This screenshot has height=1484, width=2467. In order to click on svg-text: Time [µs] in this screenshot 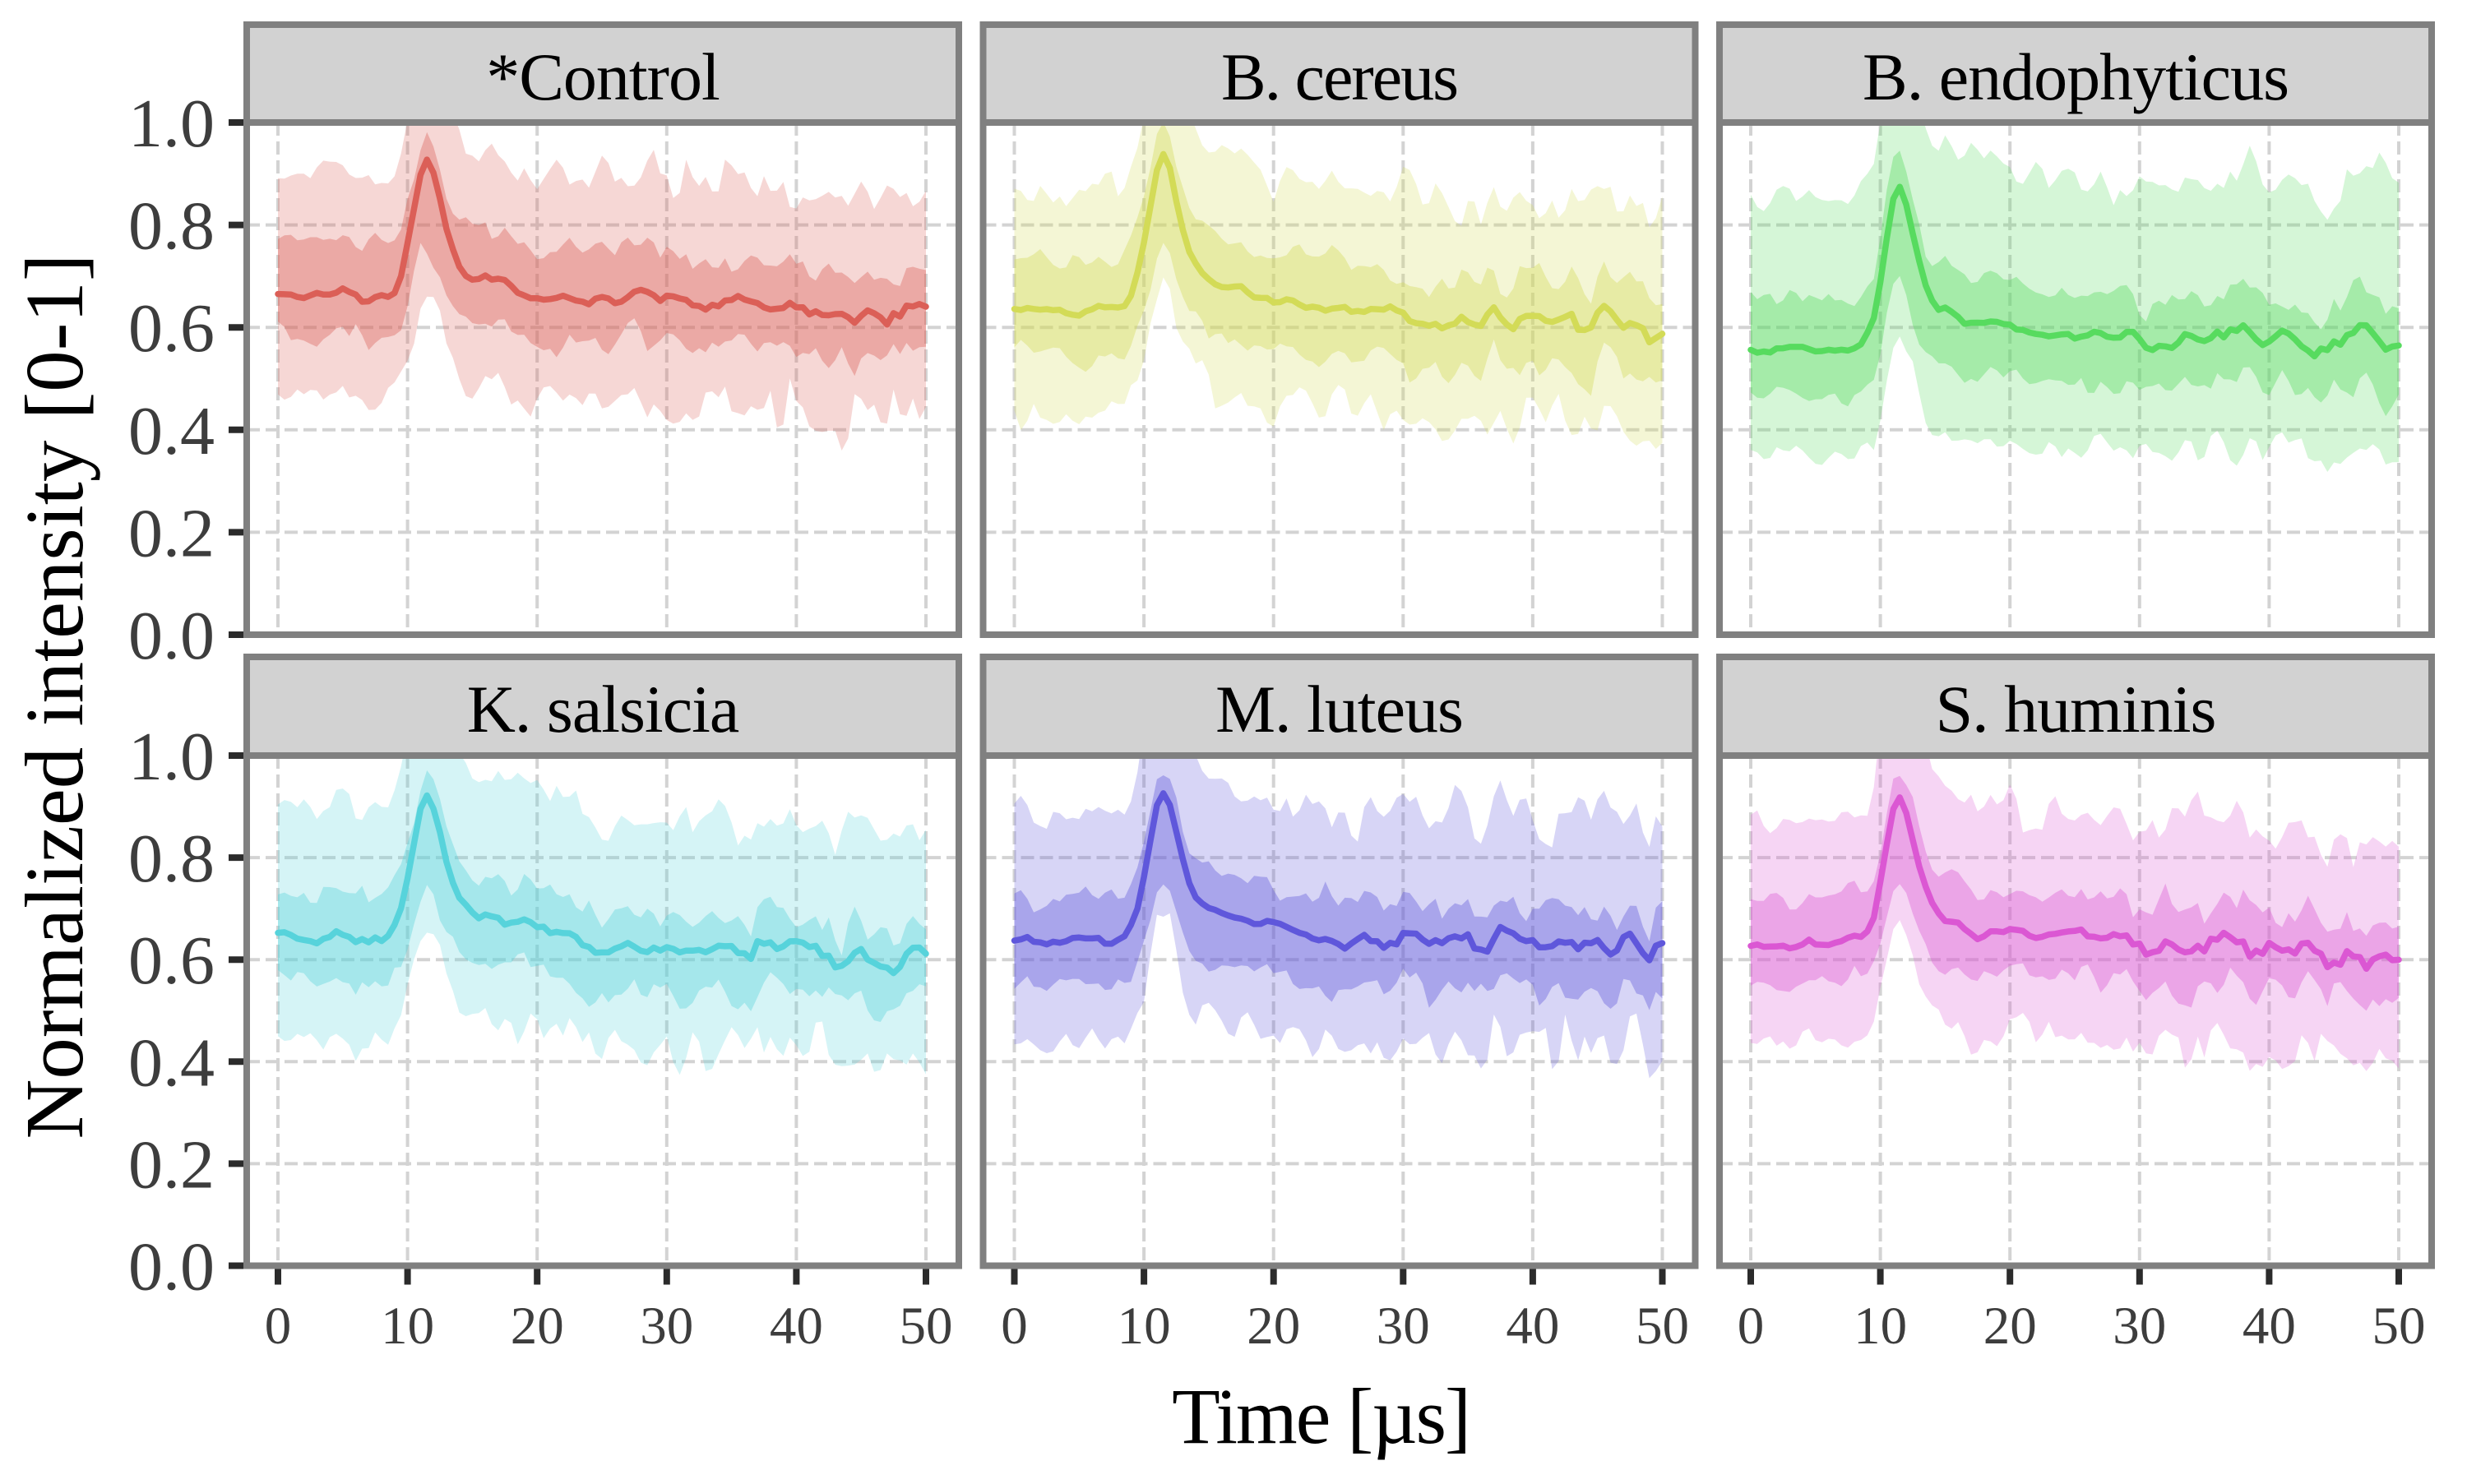, I will do `click(1321, 1416)`.